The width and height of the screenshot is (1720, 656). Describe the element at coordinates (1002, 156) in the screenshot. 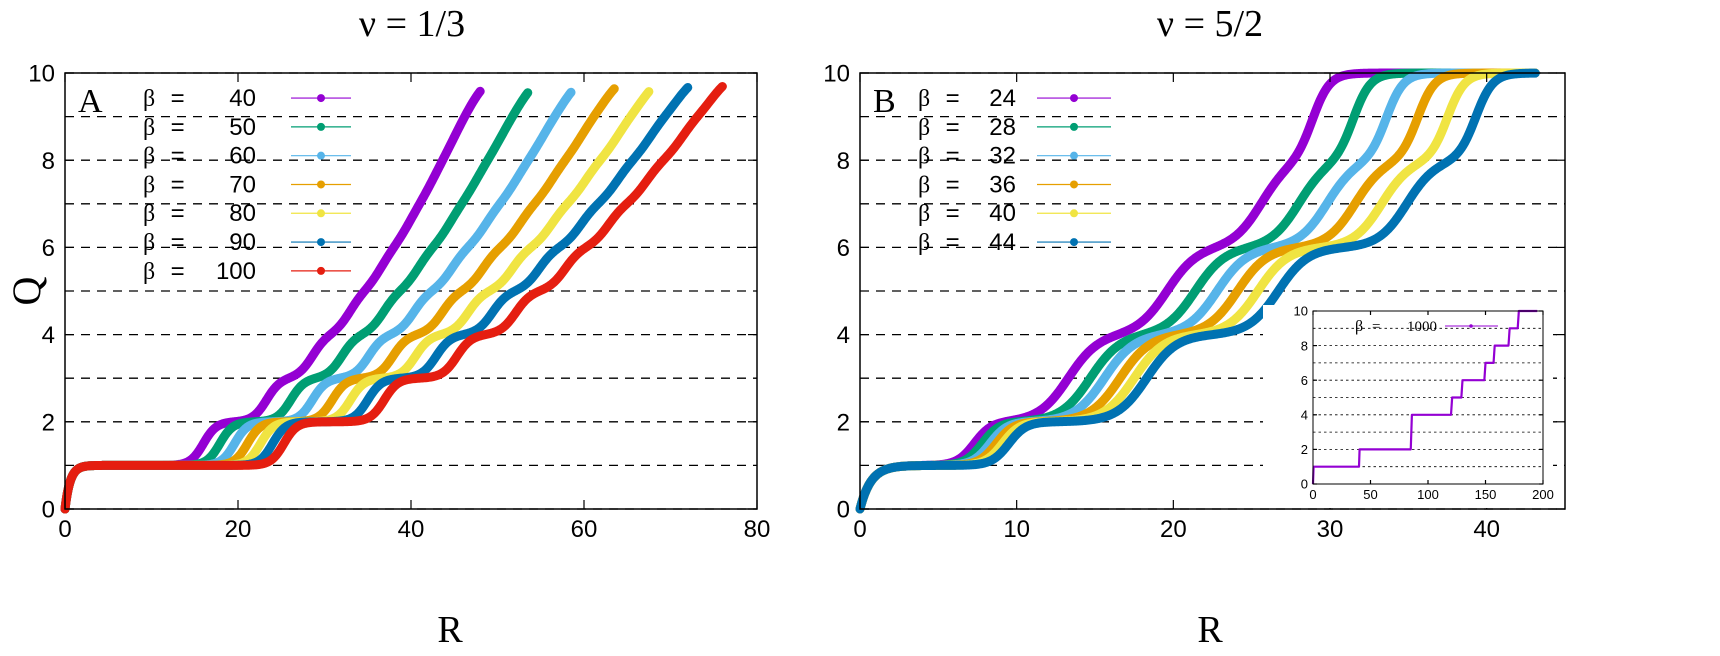

I see `legend-beta-value: 32` at that location.